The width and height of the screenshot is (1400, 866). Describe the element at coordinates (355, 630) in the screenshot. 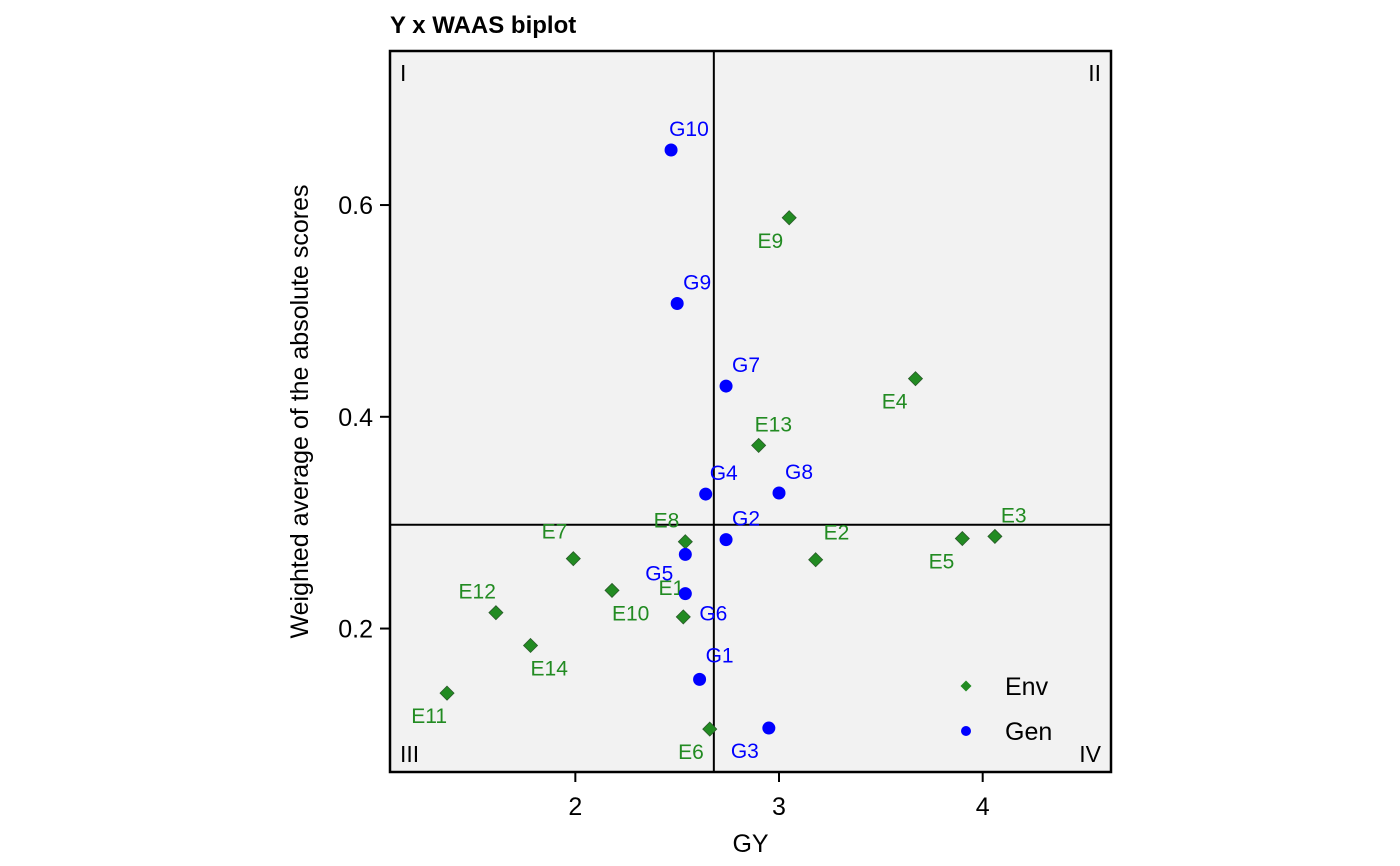

I see `y-tick-label: 0.2` at that location.